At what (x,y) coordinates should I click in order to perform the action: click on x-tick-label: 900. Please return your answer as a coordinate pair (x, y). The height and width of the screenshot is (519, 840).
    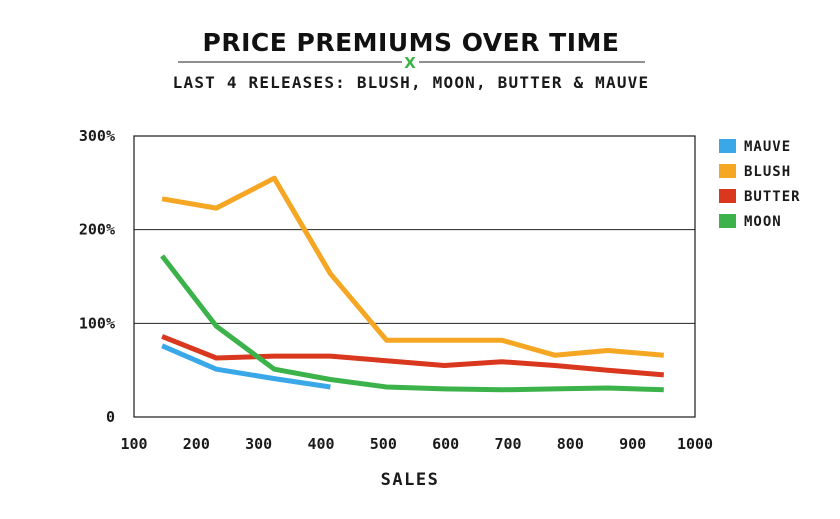
    Looking at the image, I should click on (632, 444).